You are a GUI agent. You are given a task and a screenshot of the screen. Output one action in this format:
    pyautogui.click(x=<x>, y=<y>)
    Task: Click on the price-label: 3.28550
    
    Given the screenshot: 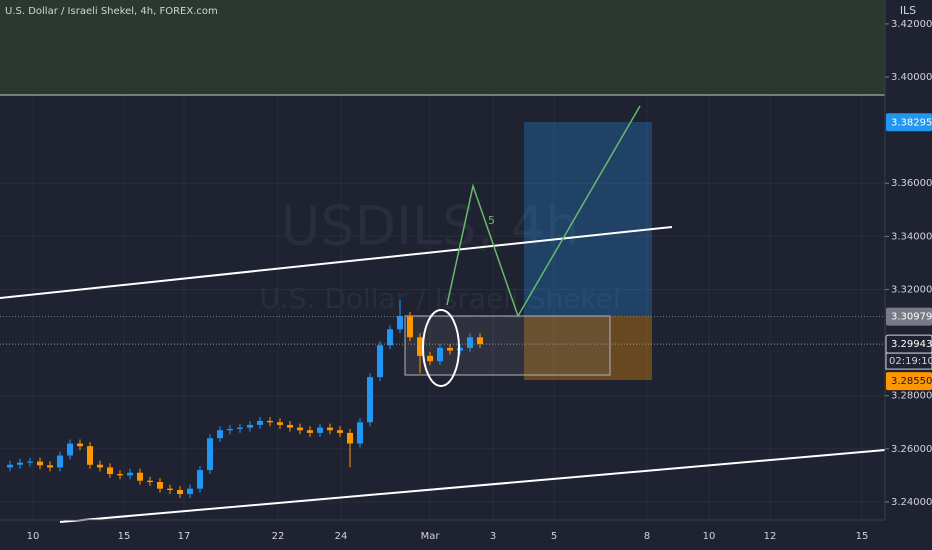 What is the action you would take?
    pyautogui.click(x=911, y=381)
    